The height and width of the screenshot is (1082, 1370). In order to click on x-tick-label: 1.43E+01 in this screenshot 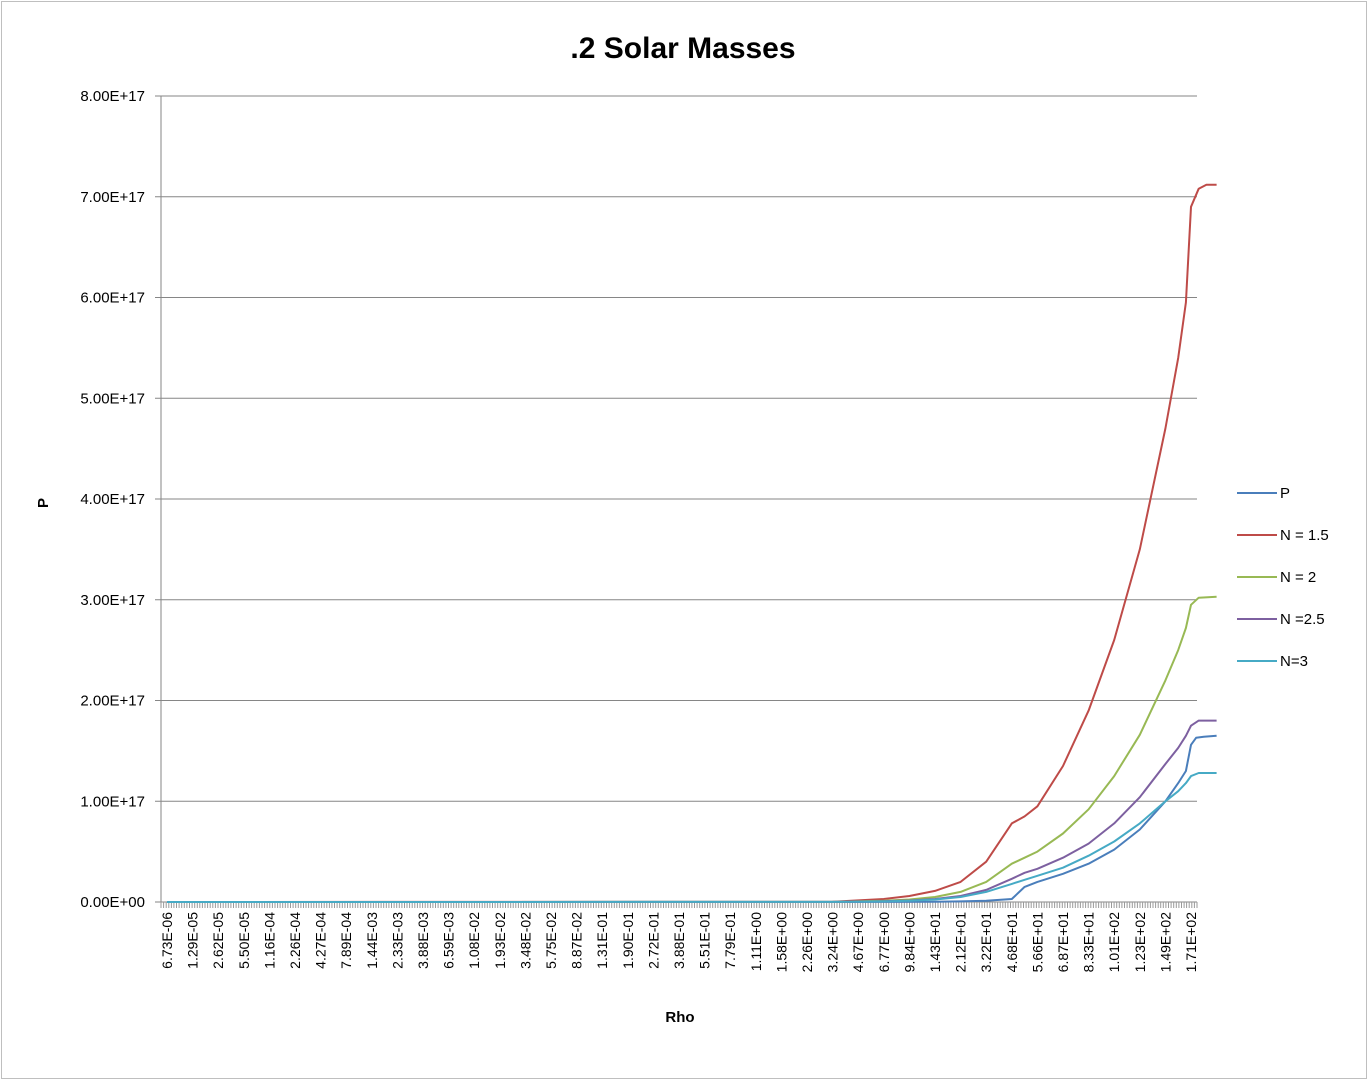, I will do `click(935, 942)`.